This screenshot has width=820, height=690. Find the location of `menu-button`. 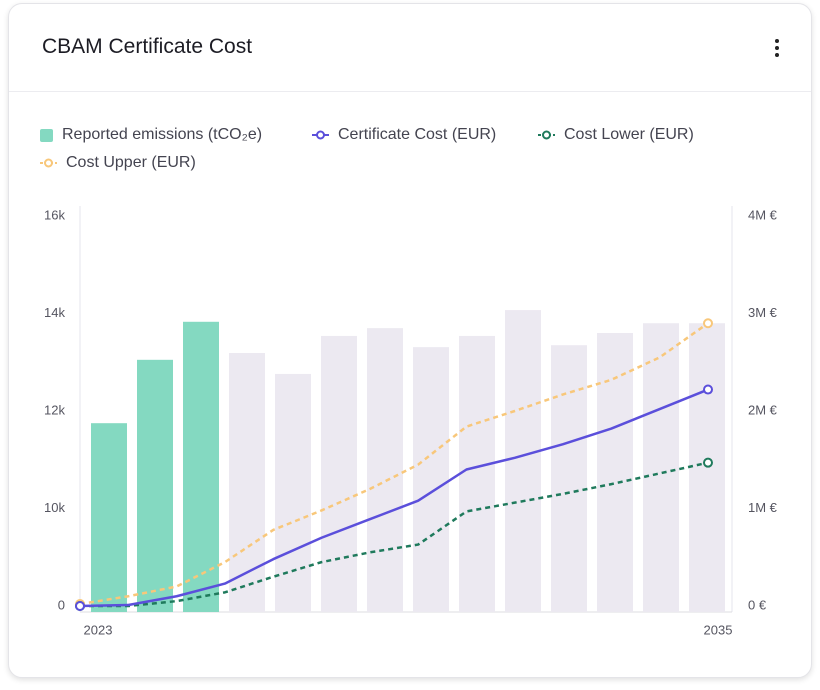

menu-button is located at coordinates (777, 49).